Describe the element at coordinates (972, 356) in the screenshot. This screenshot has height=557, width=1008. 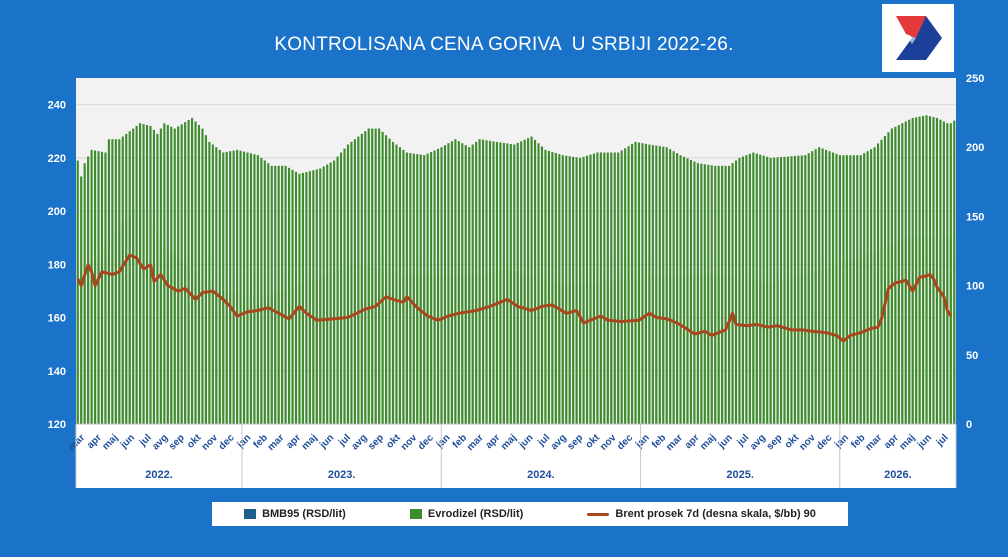
I see `y-right-tick-label: 50` at that location.